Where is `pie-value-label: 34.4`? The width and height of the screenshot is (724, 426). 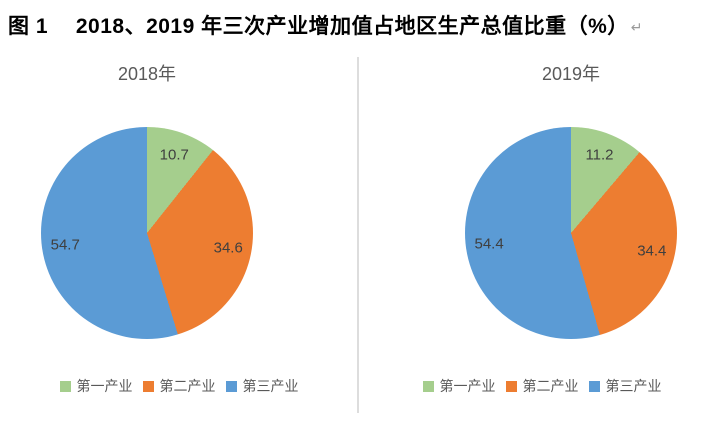
pie-value-label: 34.4 is located at coordinates (652, 251).